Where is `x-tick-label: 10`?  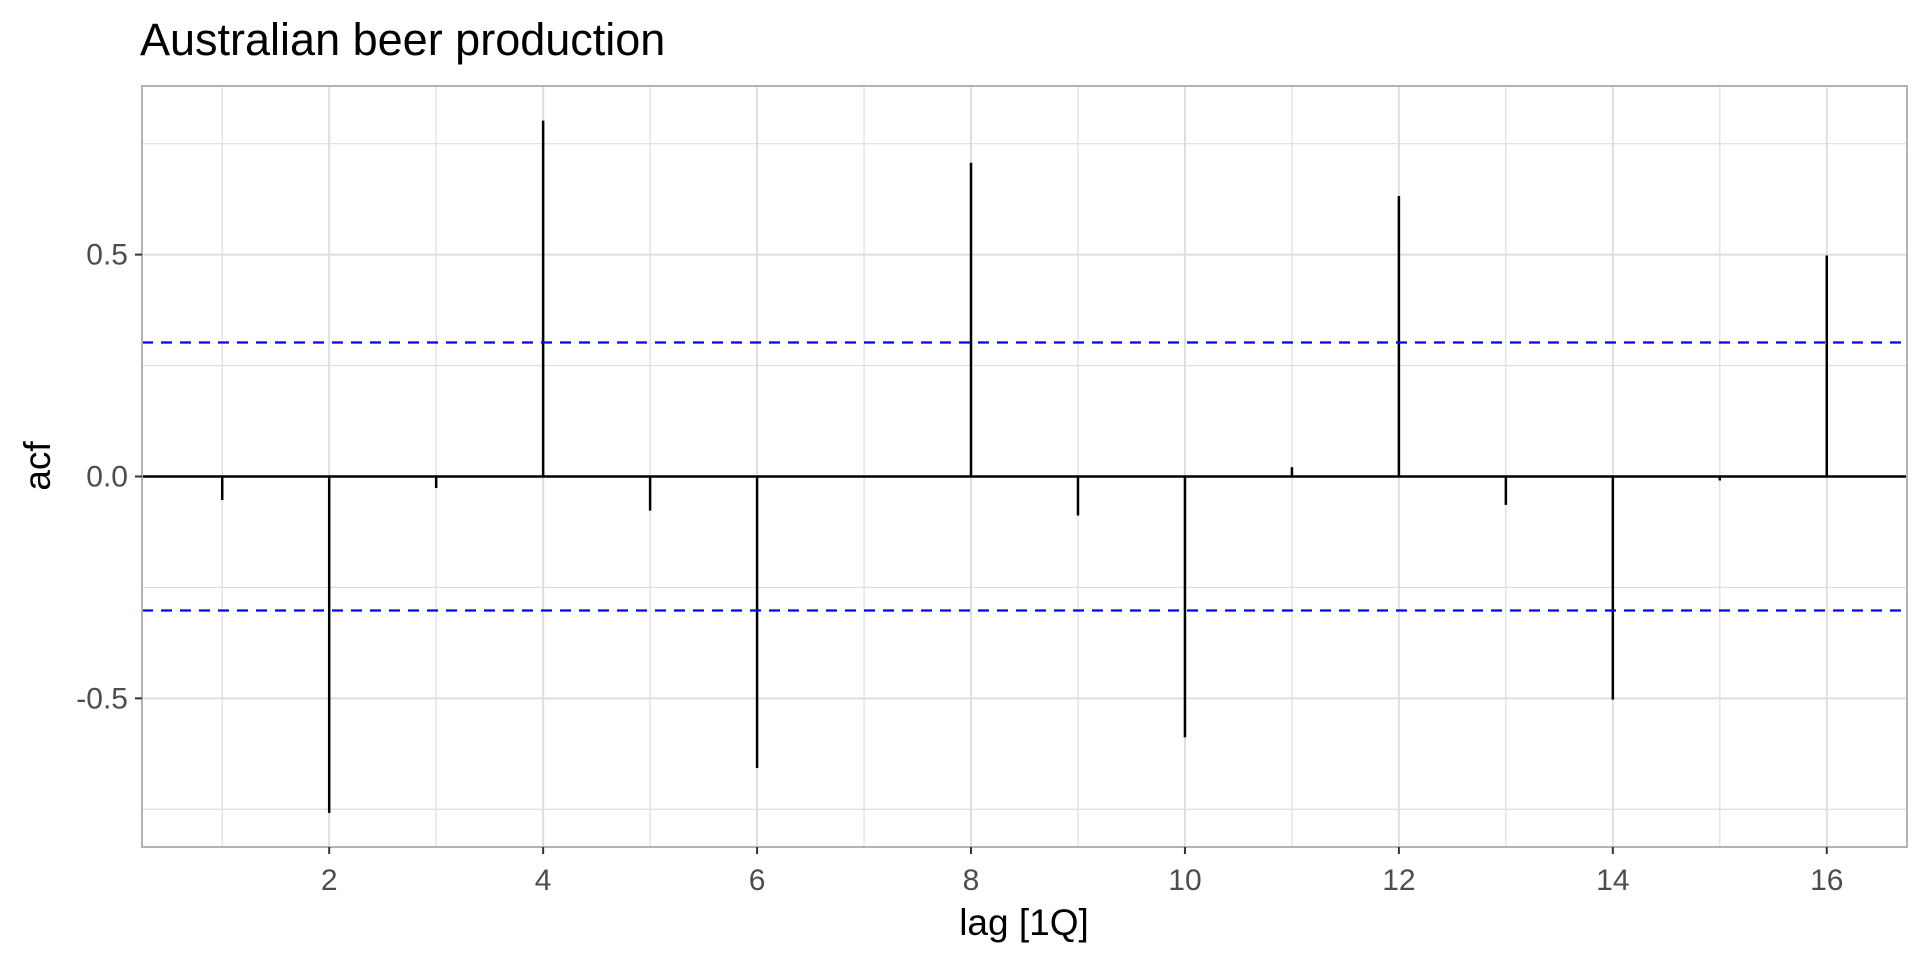 x-tick-label: 10 is located at coordinates (1184, 880).